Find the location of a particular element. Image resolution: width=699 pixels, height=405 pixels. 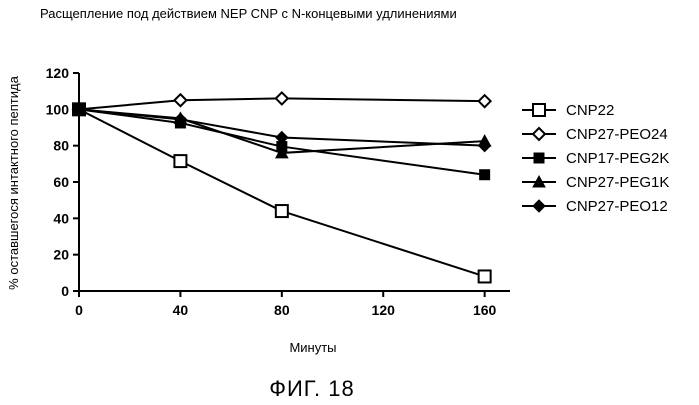

y-tick-label: 40 is located at coordinates (61, 218).